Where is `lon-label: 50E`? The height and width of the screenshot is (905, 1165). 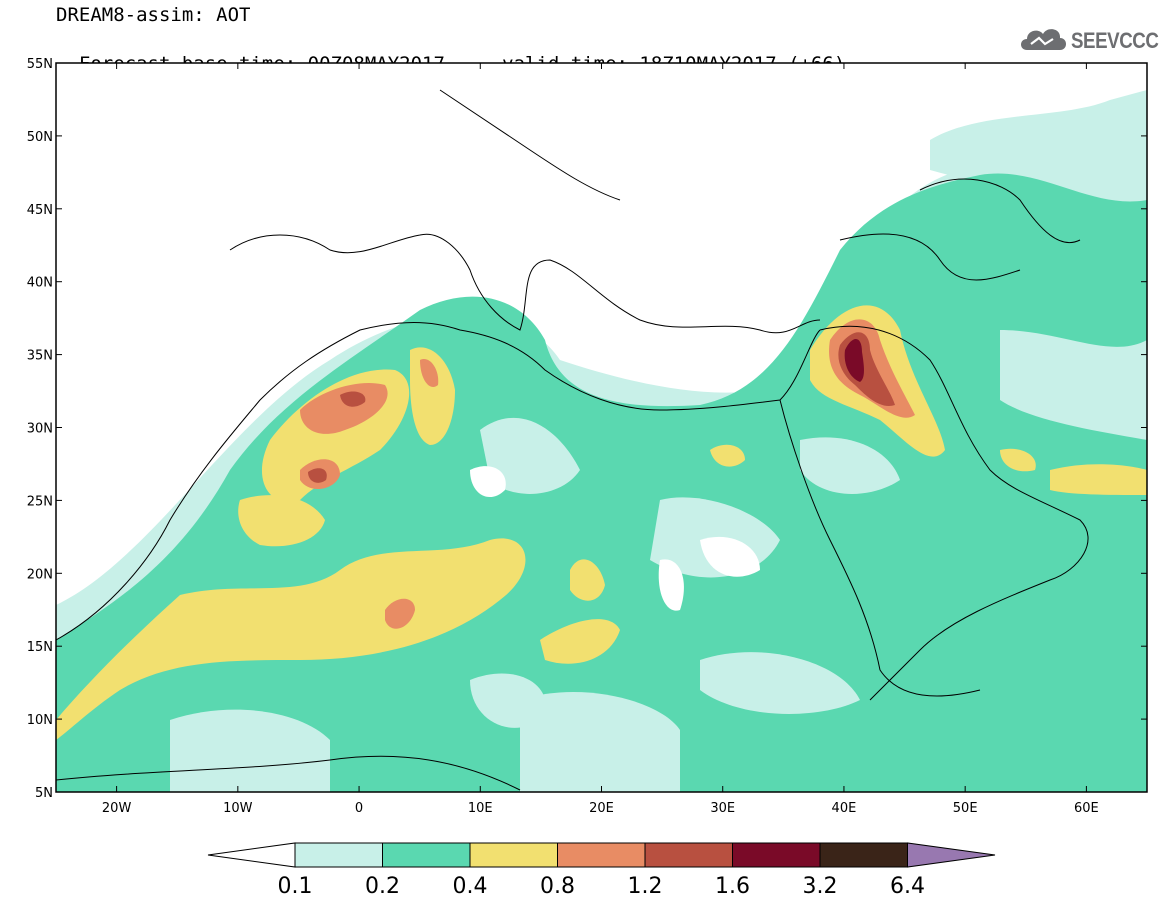
lon-label: 50E is located at coordinates (965, 808).